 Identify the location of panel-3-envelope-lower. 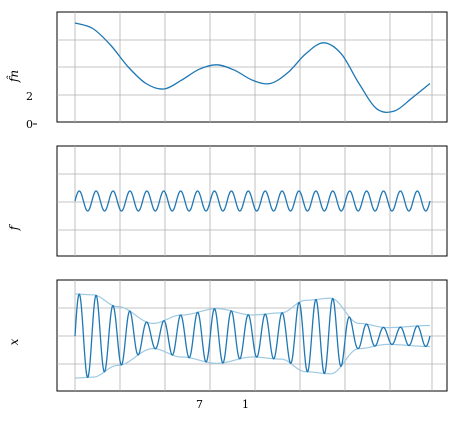
(252, 361).